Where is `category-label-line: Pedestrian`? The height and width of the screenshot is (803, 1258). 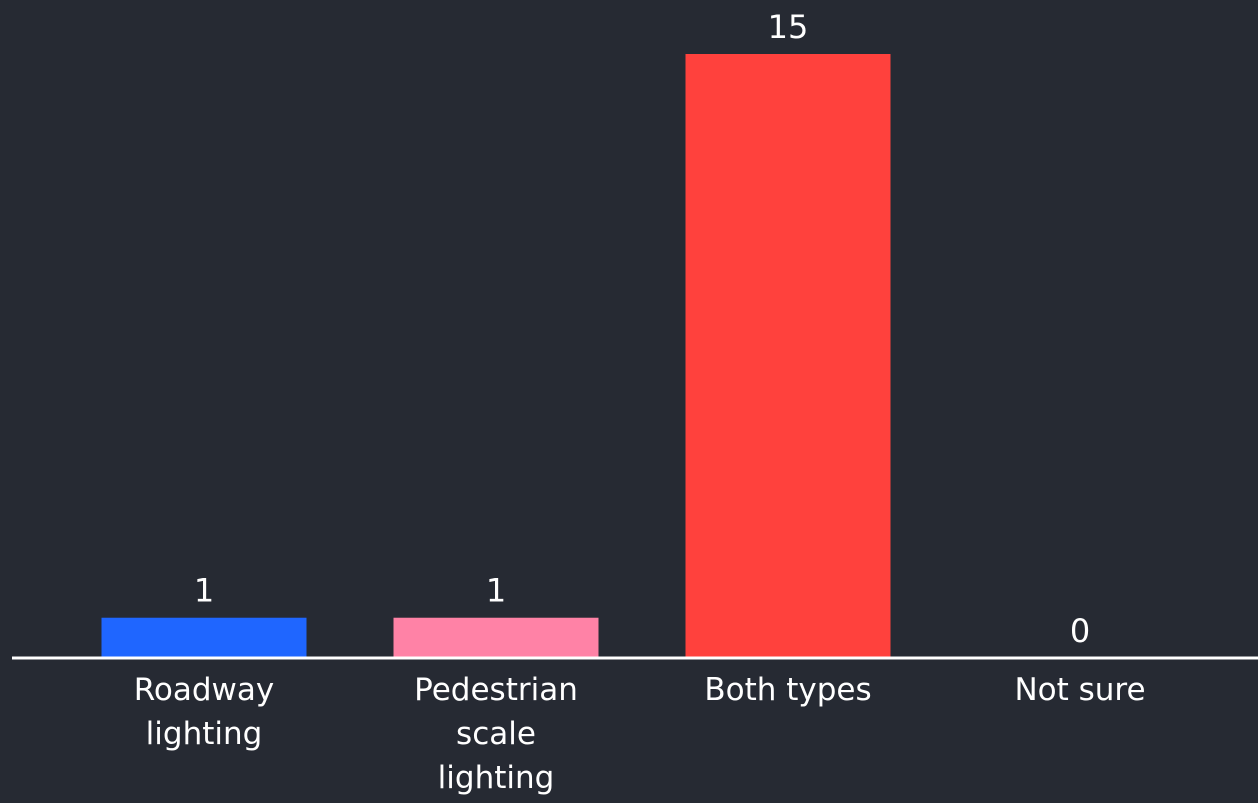
category-label-line: Pedestrian is located at coordinates (496, 690).